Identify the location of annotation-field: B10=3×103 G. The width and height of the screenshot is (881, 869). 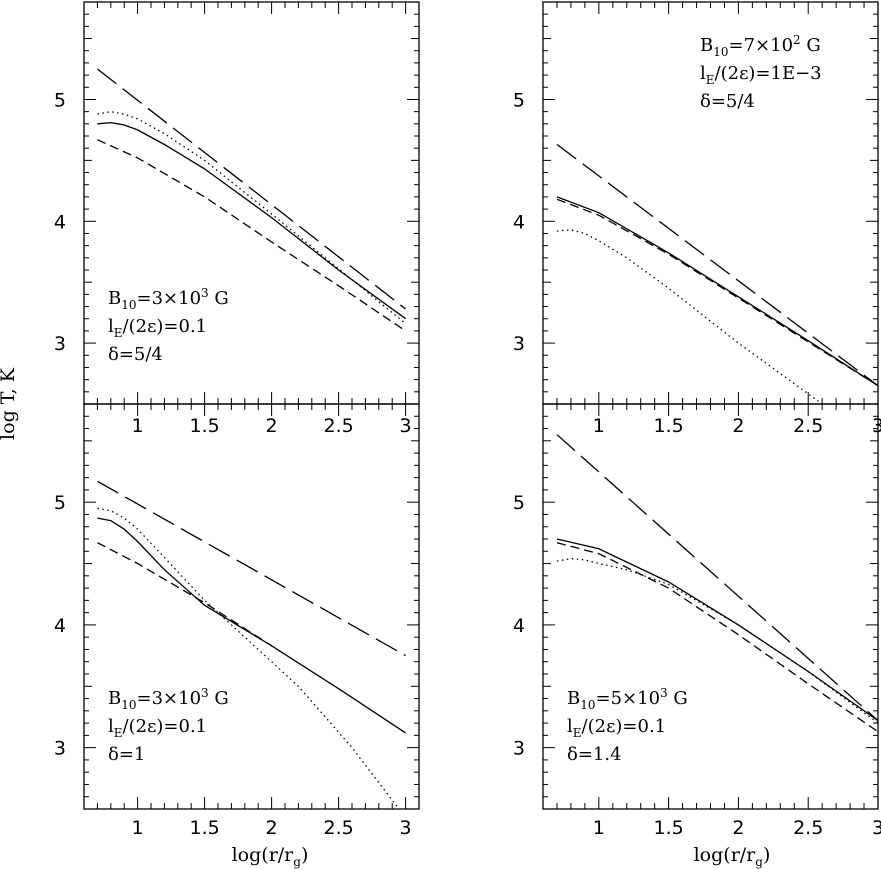
(168, 699).